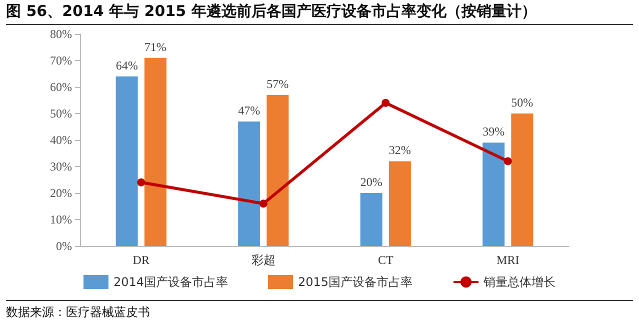 This screenshot has width=639, height=324. Describe the element at coordinates (355, 282) in the screenshot. I see `legend-label: 2015国产设备市占率` at that location.